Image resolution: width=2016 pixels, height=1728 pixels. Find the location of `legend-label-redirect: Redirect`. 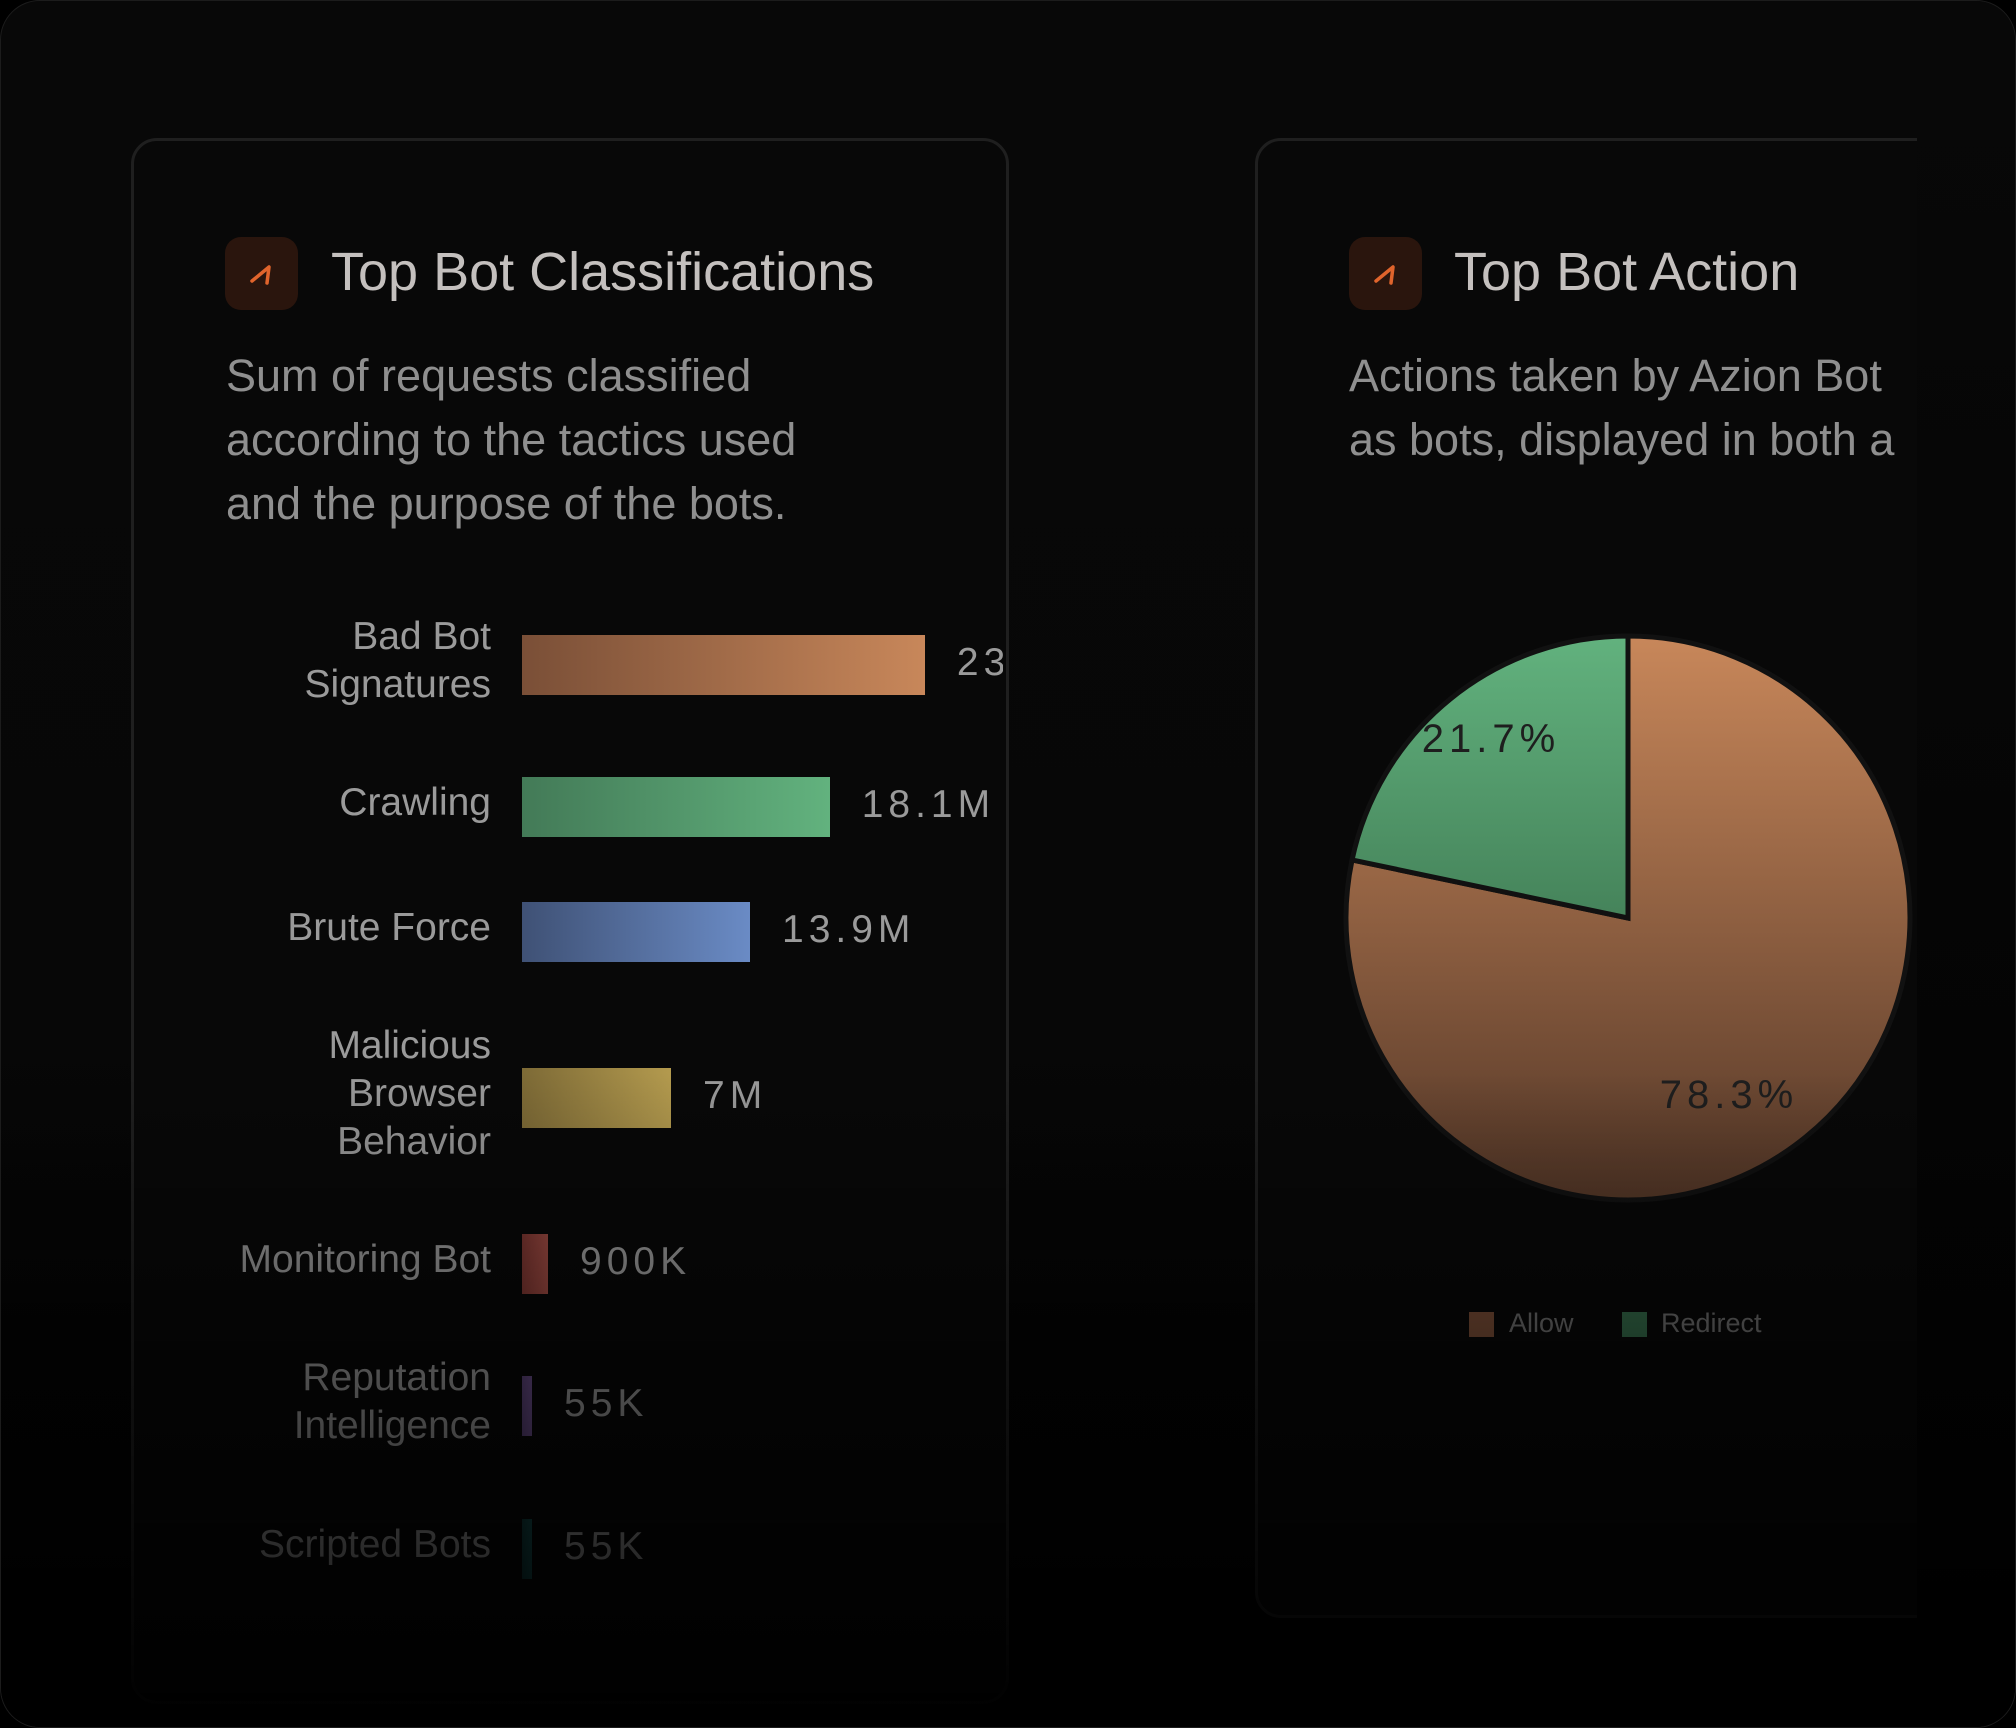

legend-label-redirect: Redirect is located at coordinates (1711, 1323).